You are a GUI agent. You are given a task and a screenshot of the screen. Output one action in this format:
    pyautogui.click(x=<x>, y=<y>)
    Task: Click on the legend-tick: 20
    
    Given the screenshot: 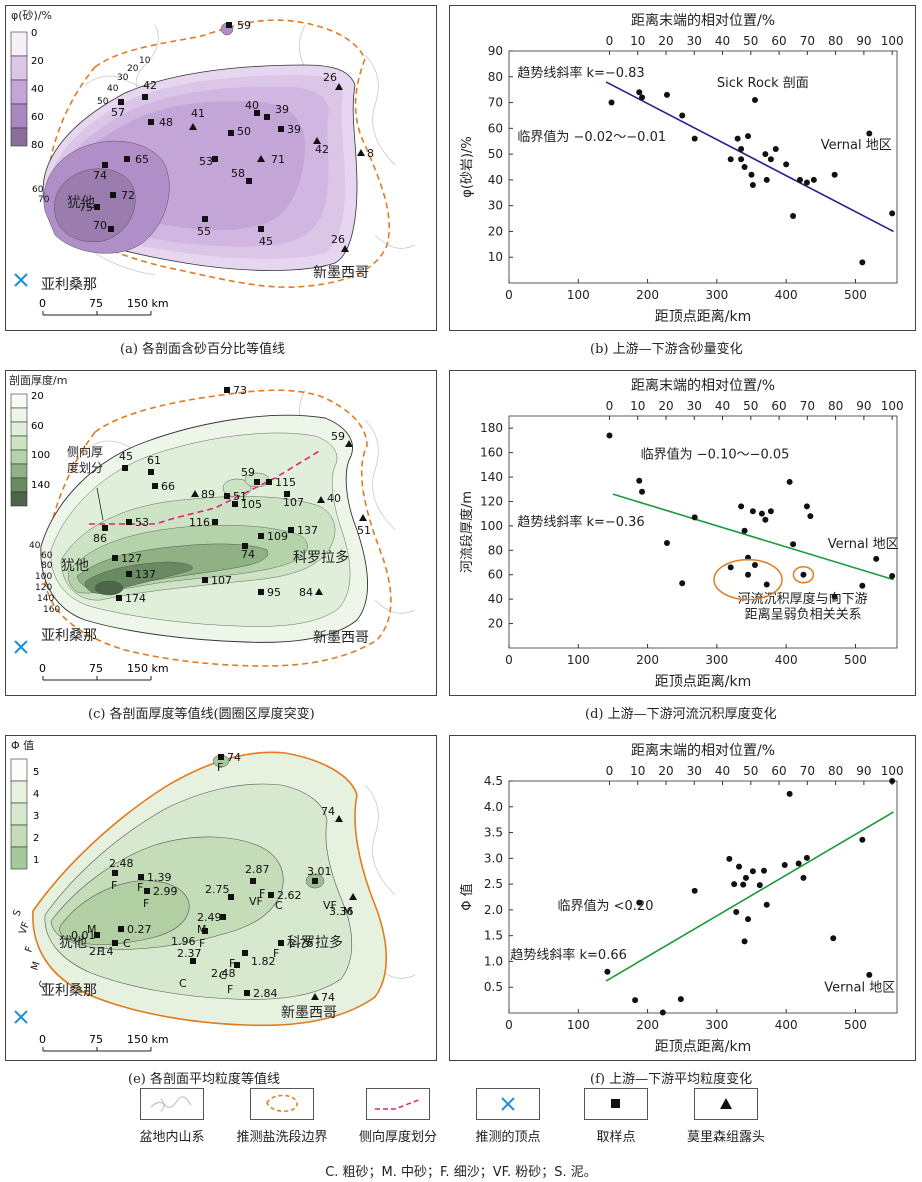 What is the action you would take?
    pyautogui.click(x=37, y=61)
    